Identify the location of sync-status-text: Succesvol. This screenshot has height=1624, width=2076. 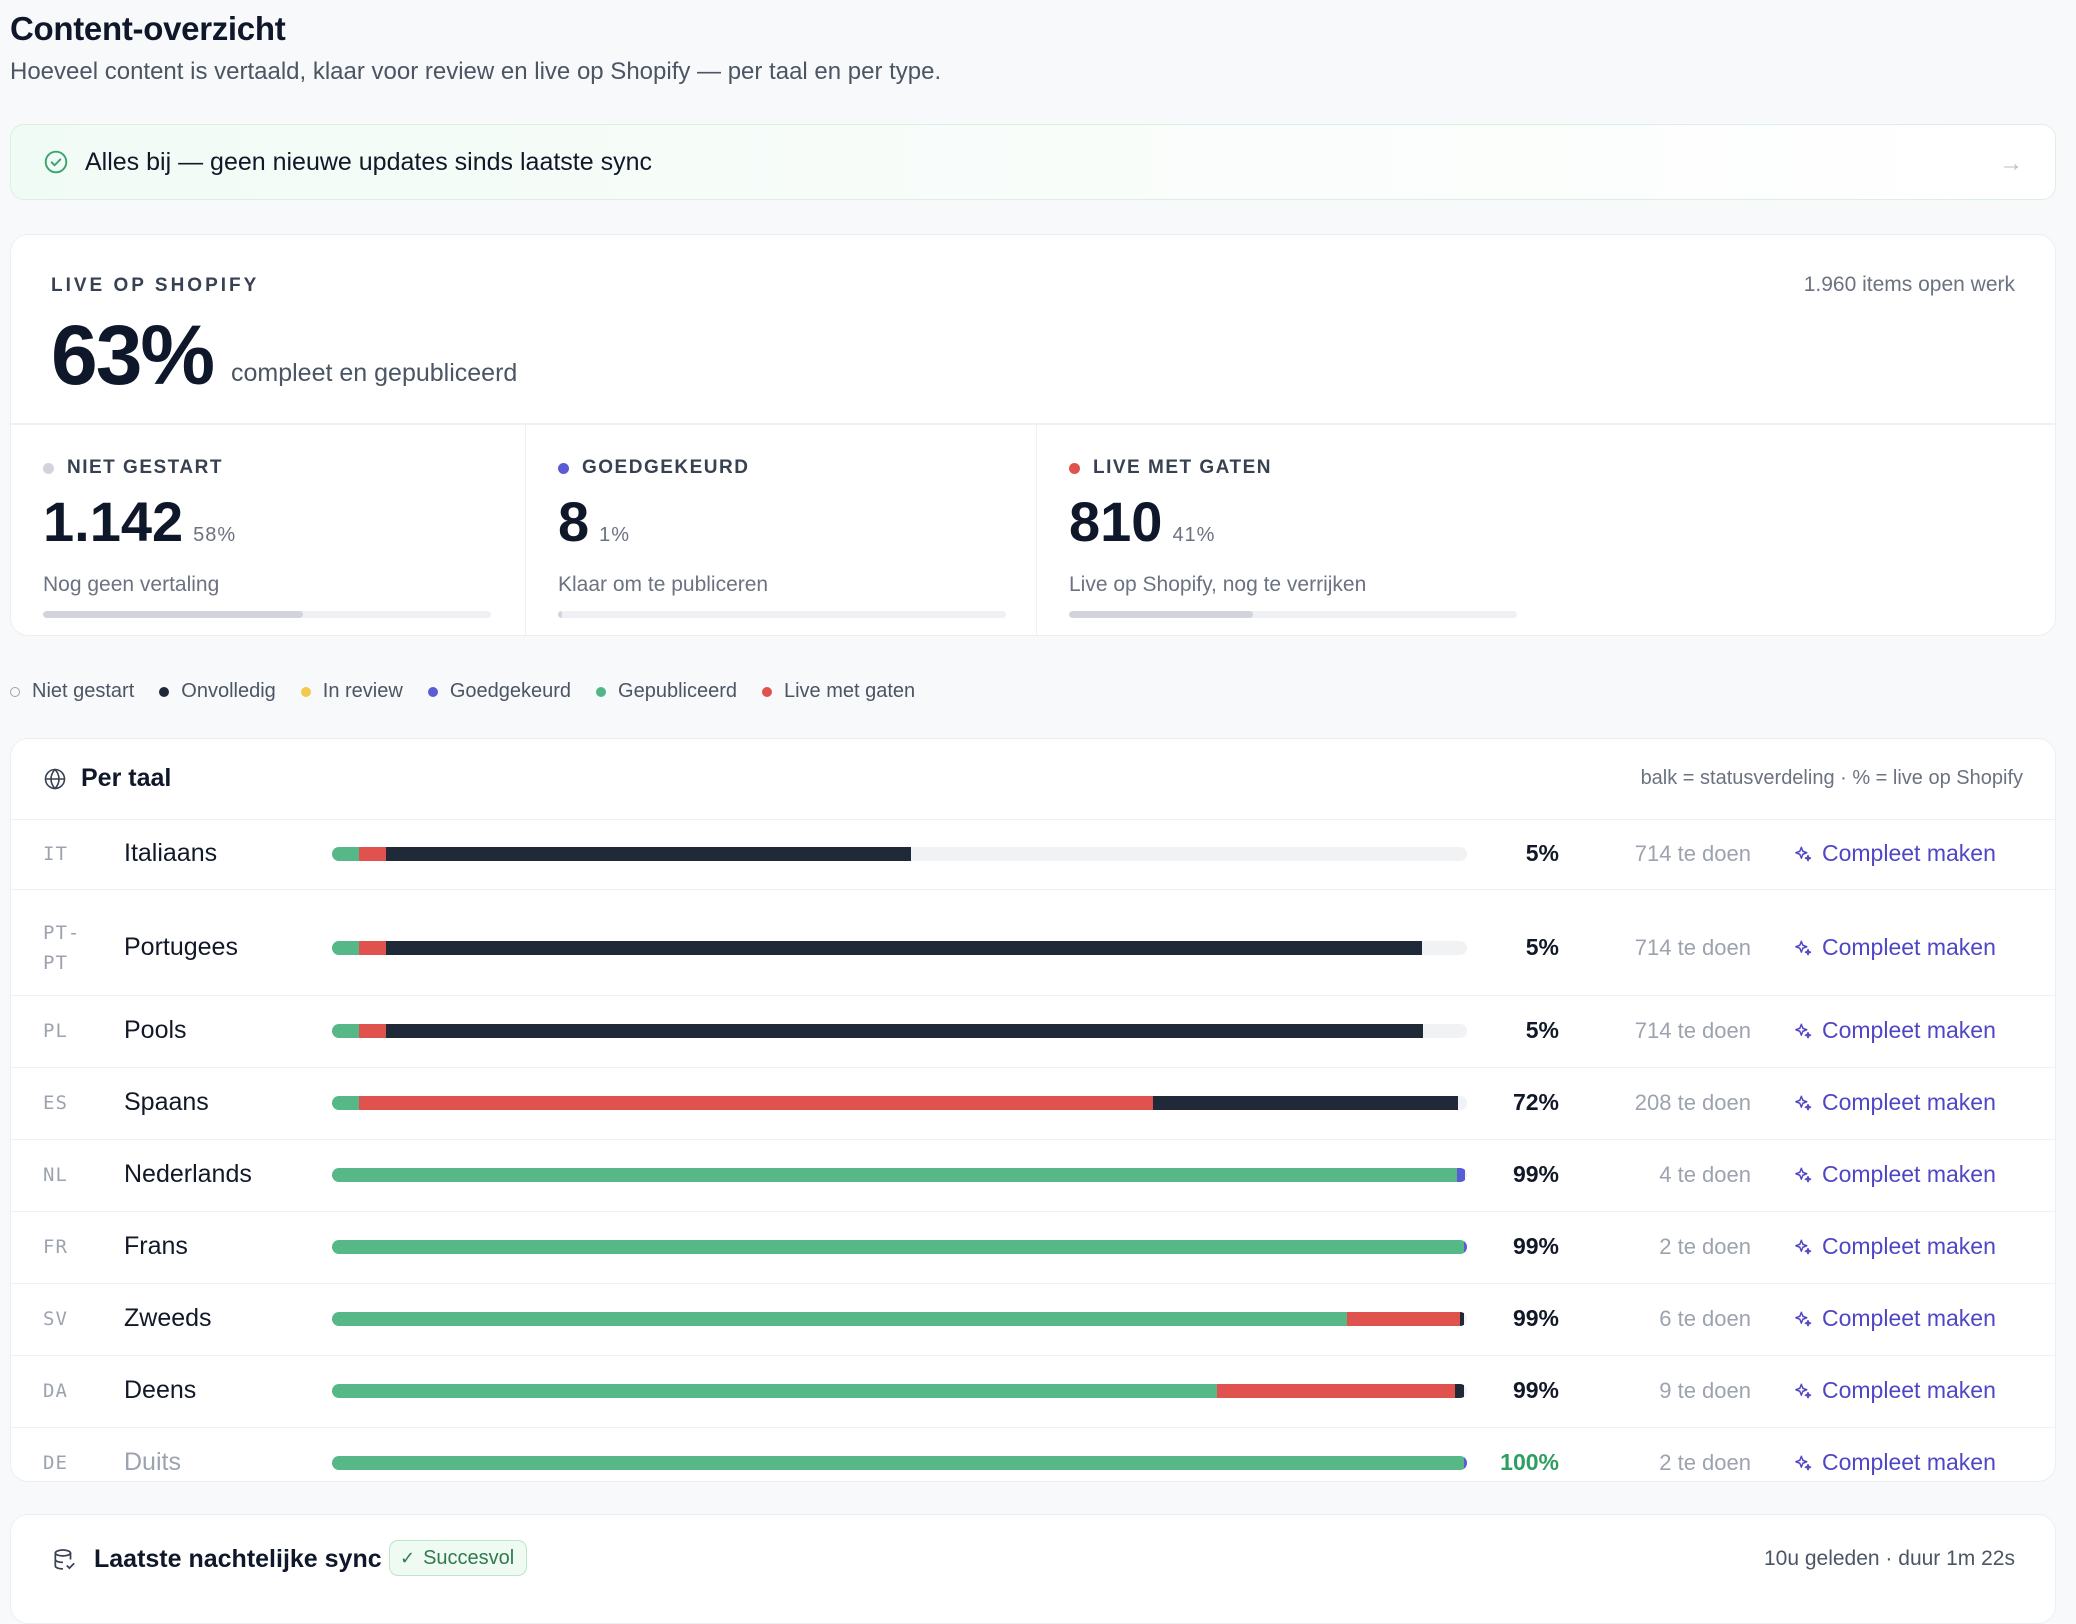
(469, 1557).